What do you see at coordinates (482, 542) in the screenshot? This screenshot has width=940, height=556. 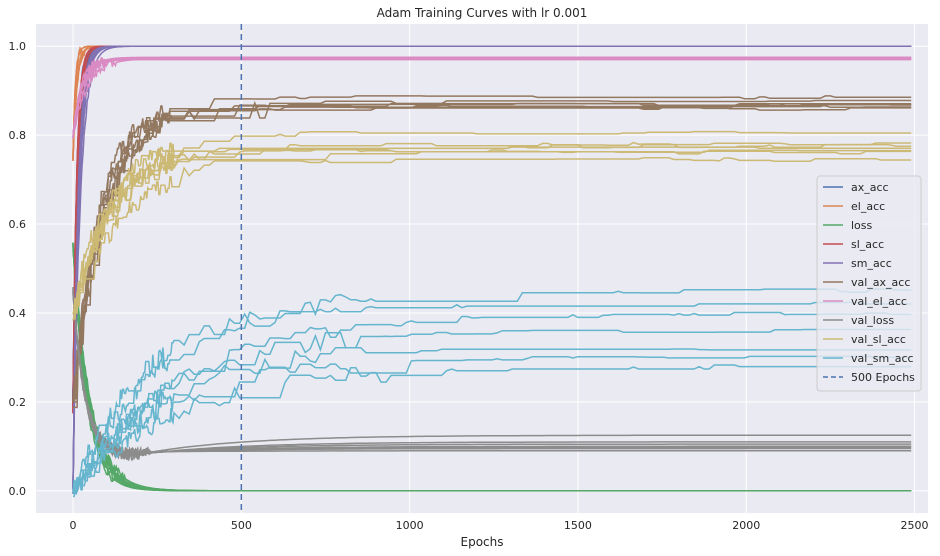 I see `x-axis-label: Epochs` at bounding box center [482, 542].